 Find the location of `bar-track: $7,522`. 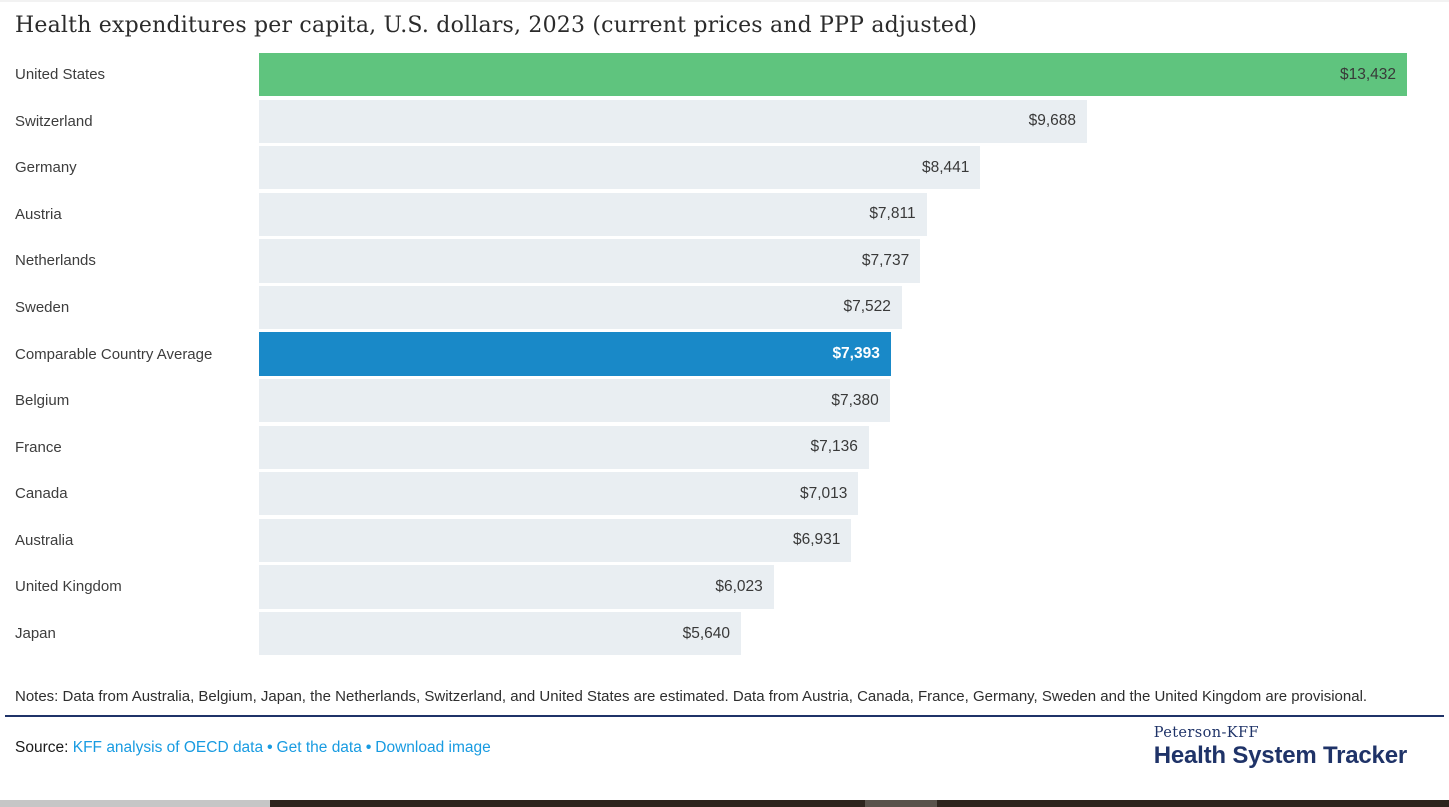

bar-track: $7,522 is located at coordinates (833, 307).